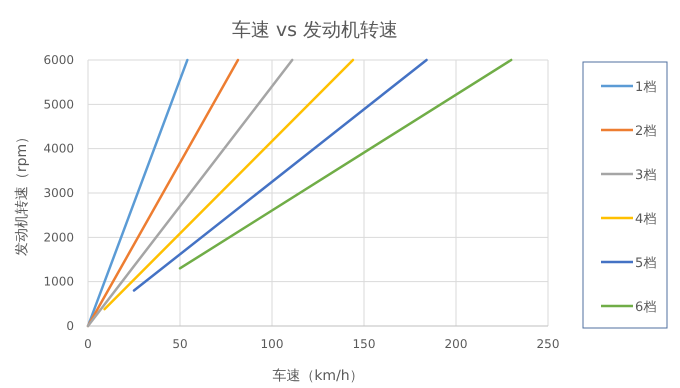 Image resolution: width=680 pixels, height=388 pixels. What do you see at coordinates (318, 376) in the screenshot?
I see `x-axis-title: 车速（km/h）` at bounding box center [318, 376].